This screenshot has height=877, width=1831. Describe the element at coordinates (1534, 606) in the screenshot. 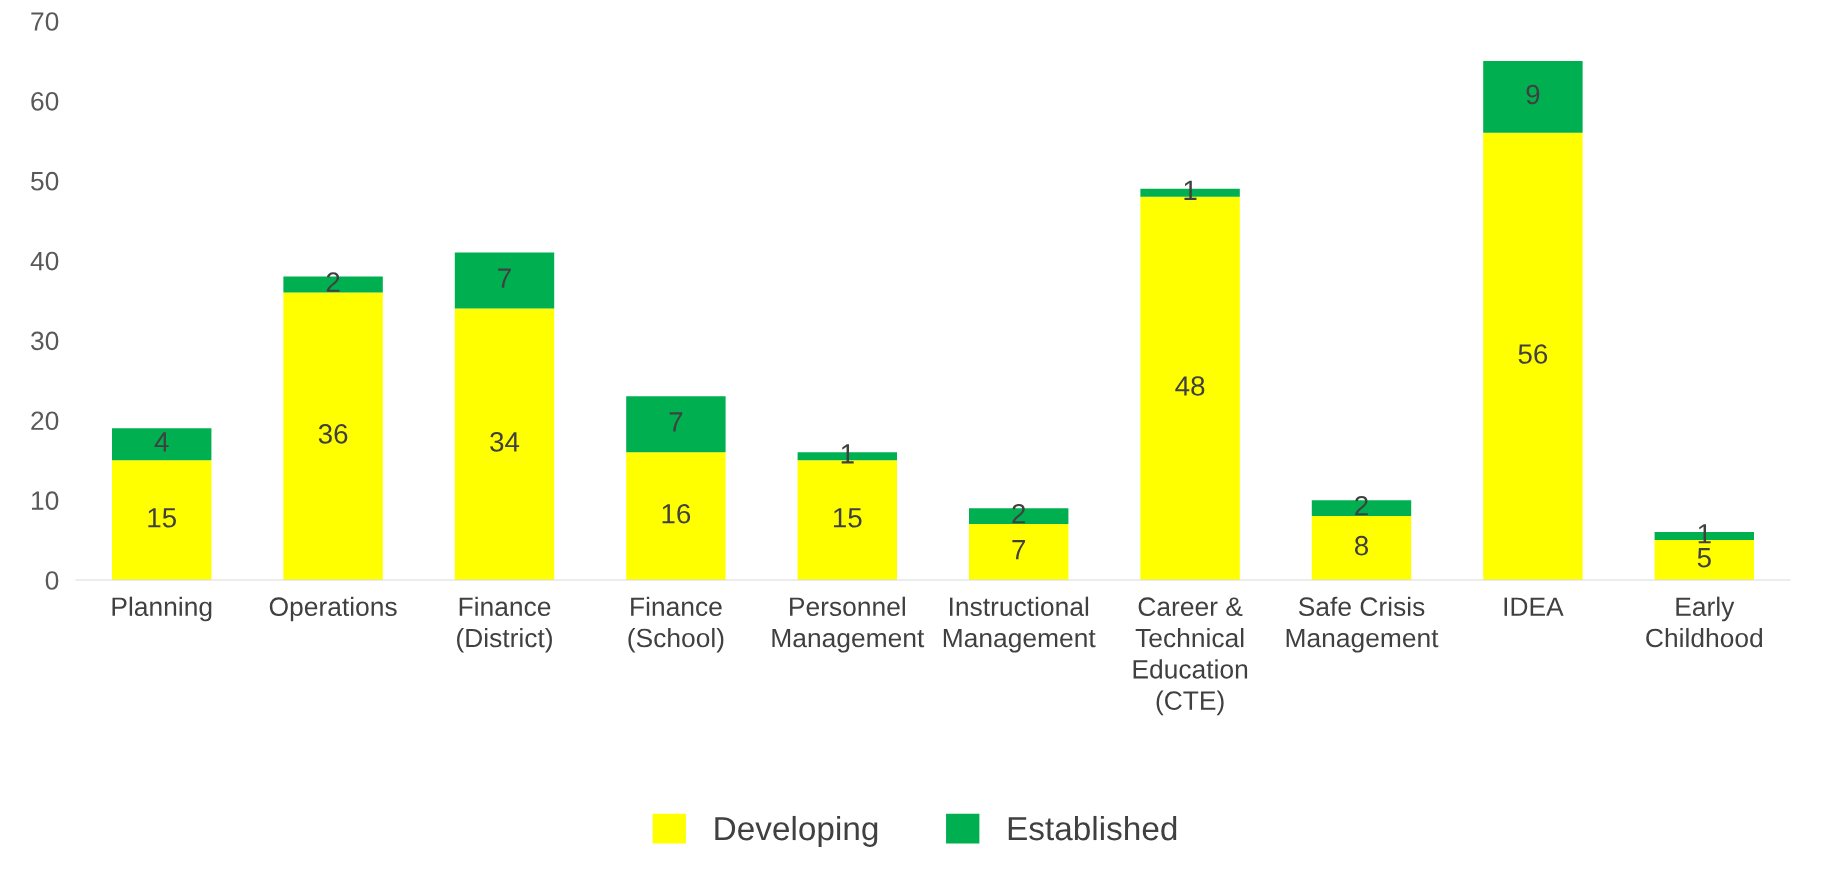

I see `x-tick-label: IDEA` at that location.